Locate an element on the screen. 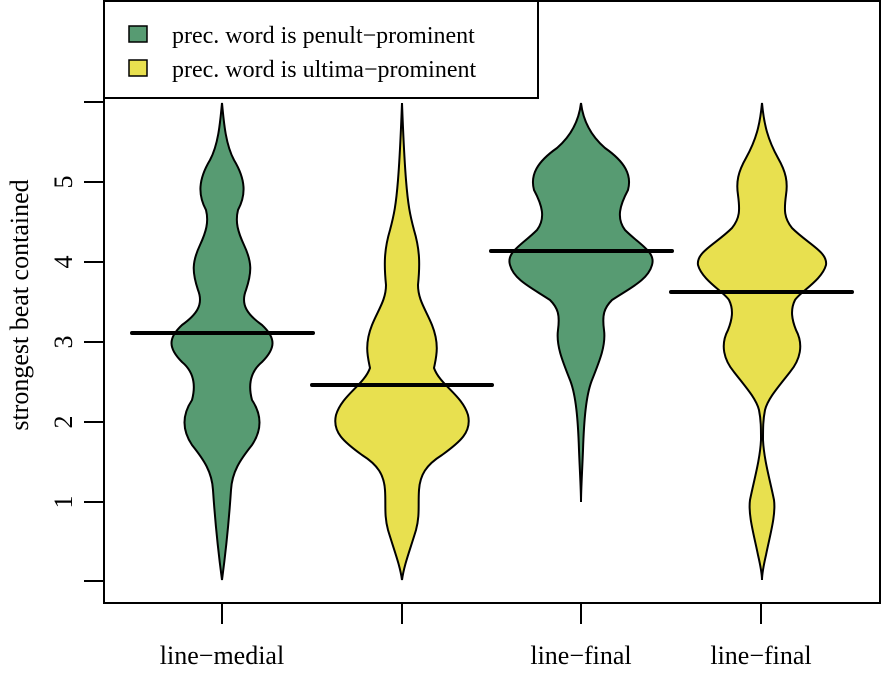 The image size is (882, 675). violin-penult-line-medial is located at coordinates (222, 341).